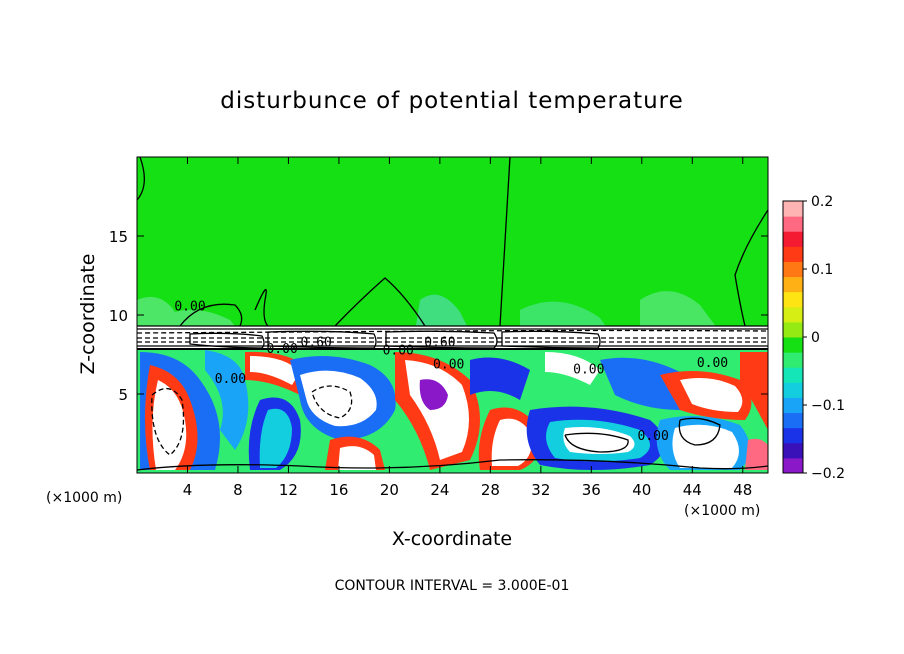  I want to click on colorbar-tick-label: 0.1, so click(822, 270).